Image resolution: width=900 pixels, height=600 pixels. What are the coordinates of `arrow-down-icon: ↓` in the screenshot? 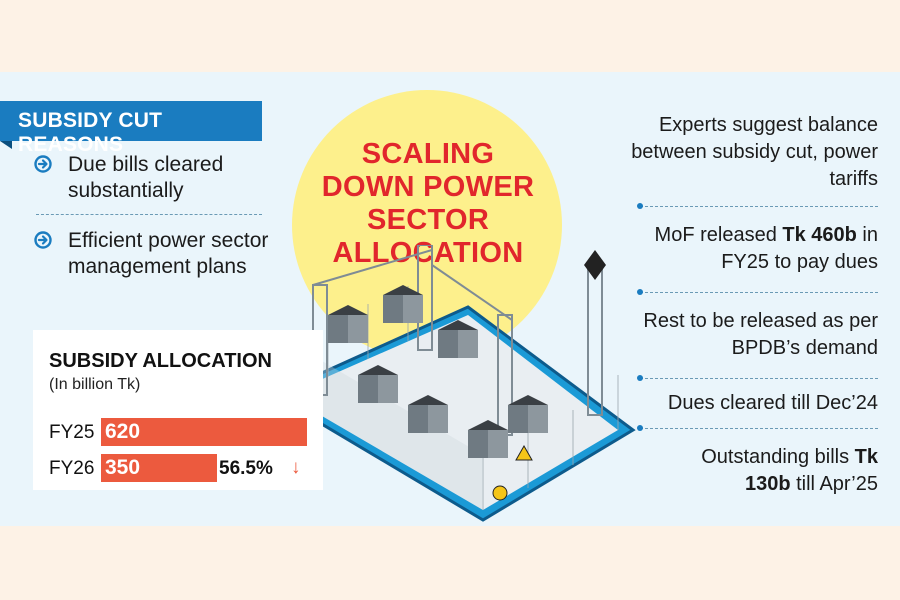 It's located at (296, 467).